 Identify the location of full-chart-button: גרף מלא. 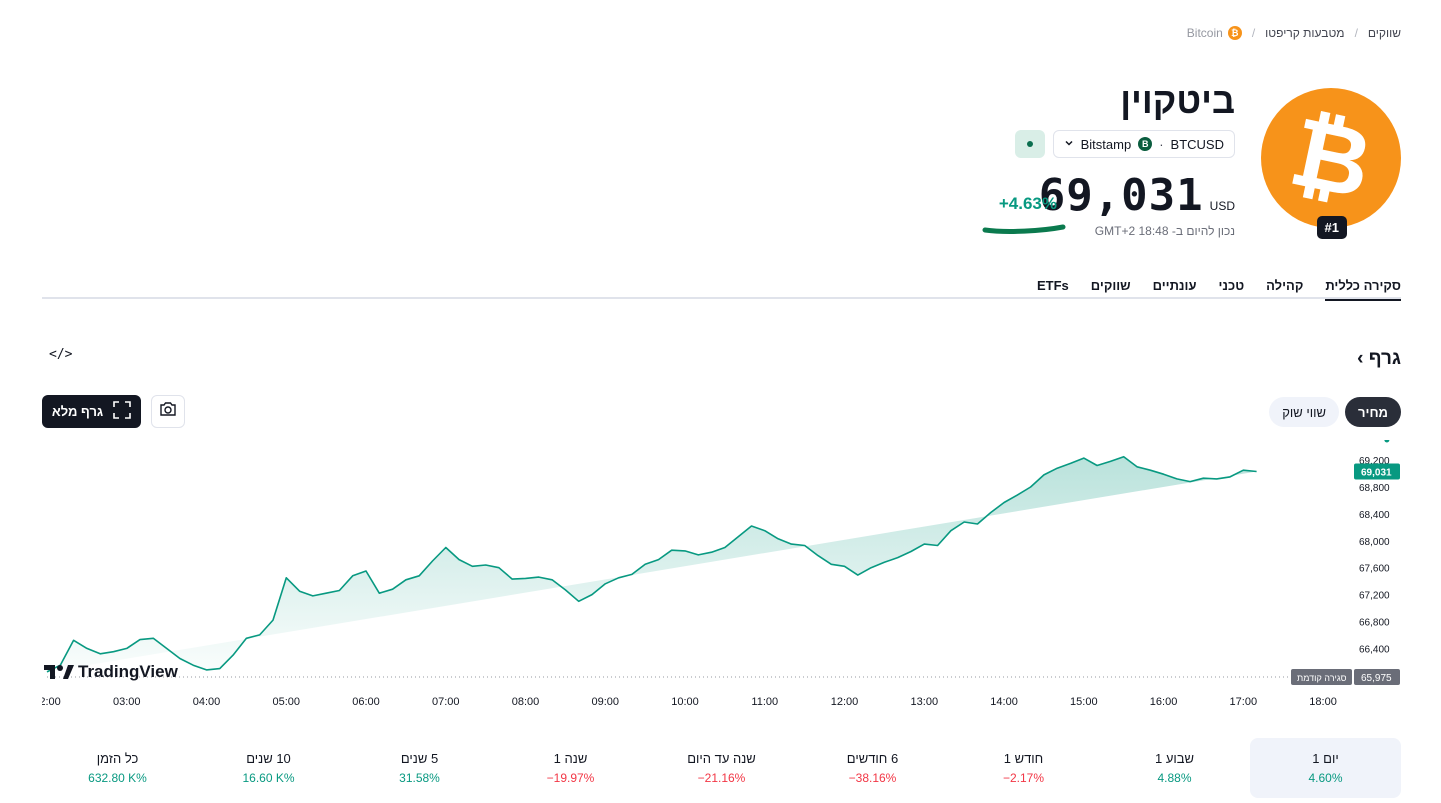
(91, 411).